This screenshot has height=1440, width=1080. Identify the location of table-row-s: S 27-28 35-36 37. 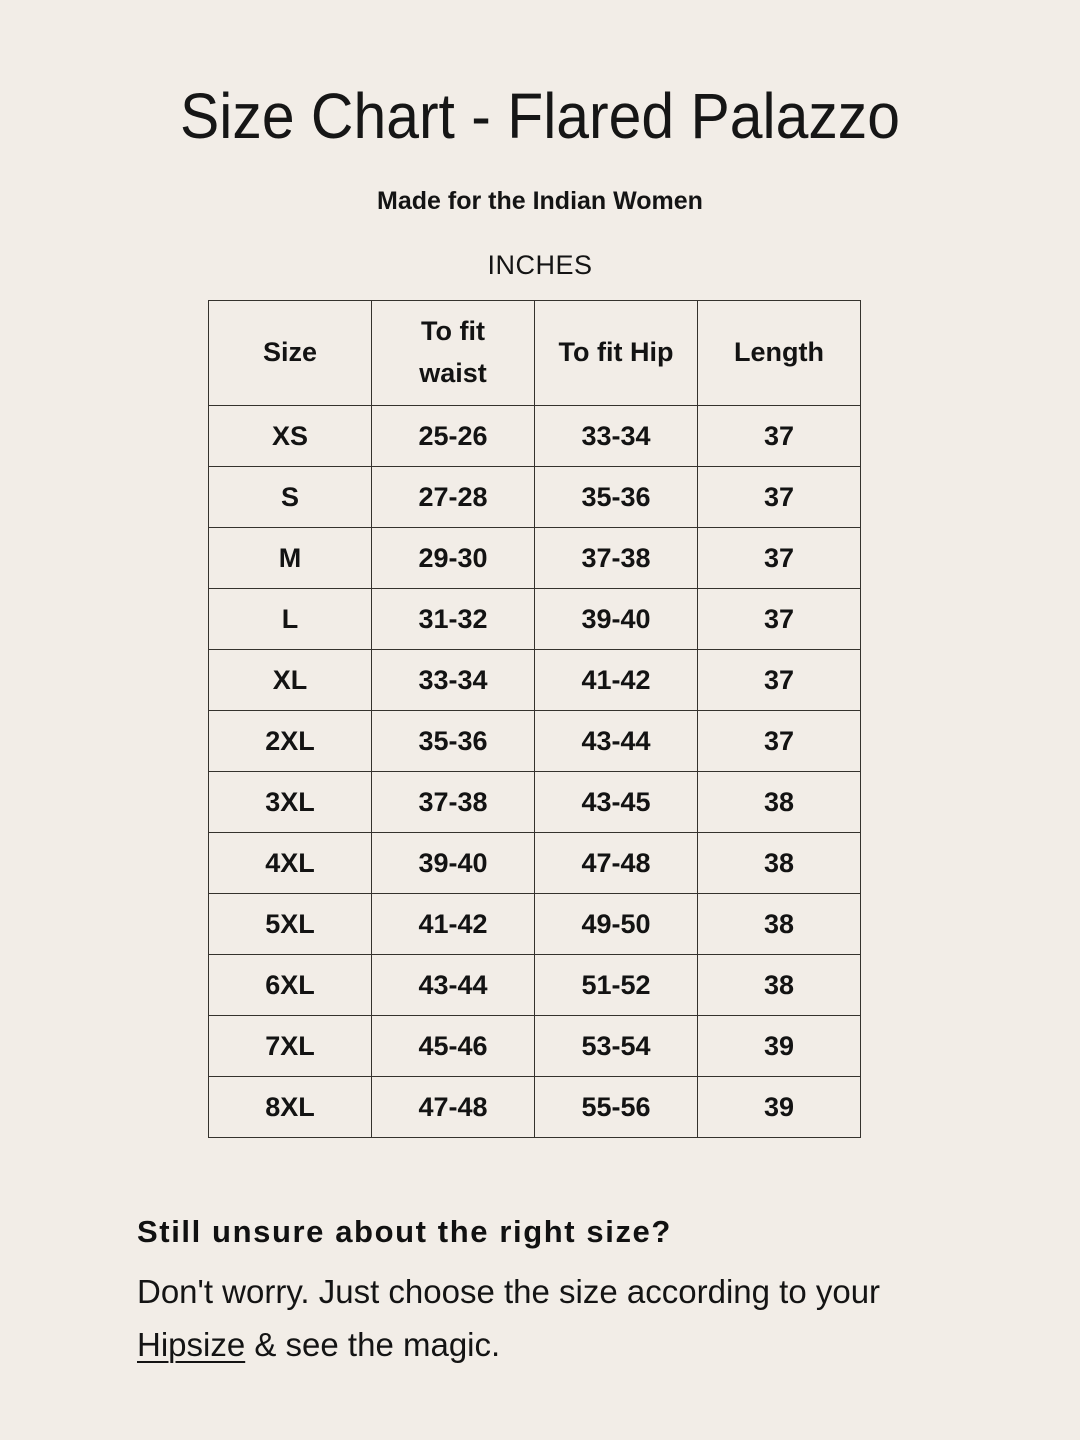
(534, 497).